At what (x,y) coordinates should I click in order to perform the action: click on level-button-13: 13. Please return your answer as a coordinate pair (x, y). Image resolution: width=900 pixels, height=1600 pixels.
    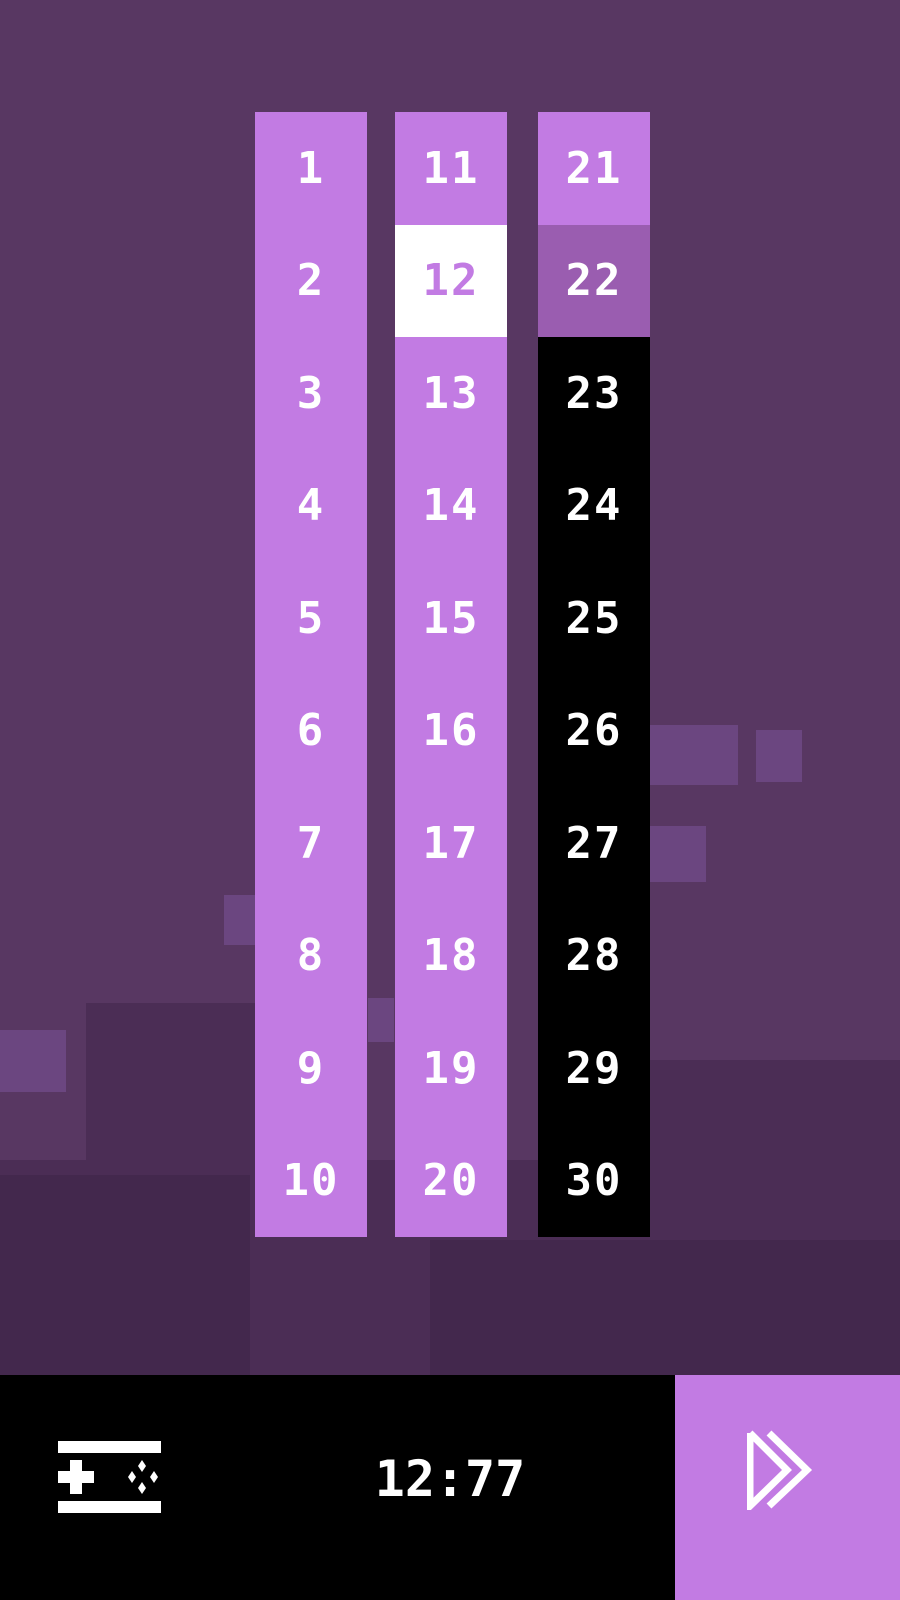
    Looking at the image, I should click on (451, 393).